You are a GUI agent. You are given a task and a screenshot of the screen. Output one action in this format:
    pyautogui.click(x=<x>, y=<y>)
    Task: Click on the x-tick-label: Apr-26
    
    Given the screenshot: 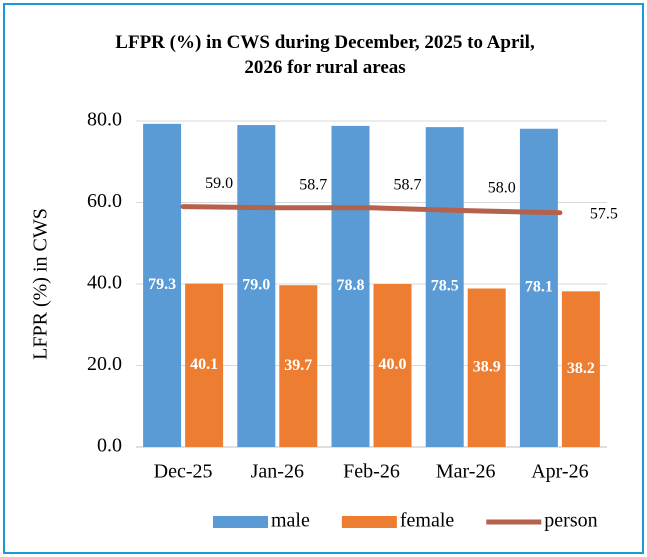 What is the action you would take?
    pyautogui.click(x=559, y=472)
    